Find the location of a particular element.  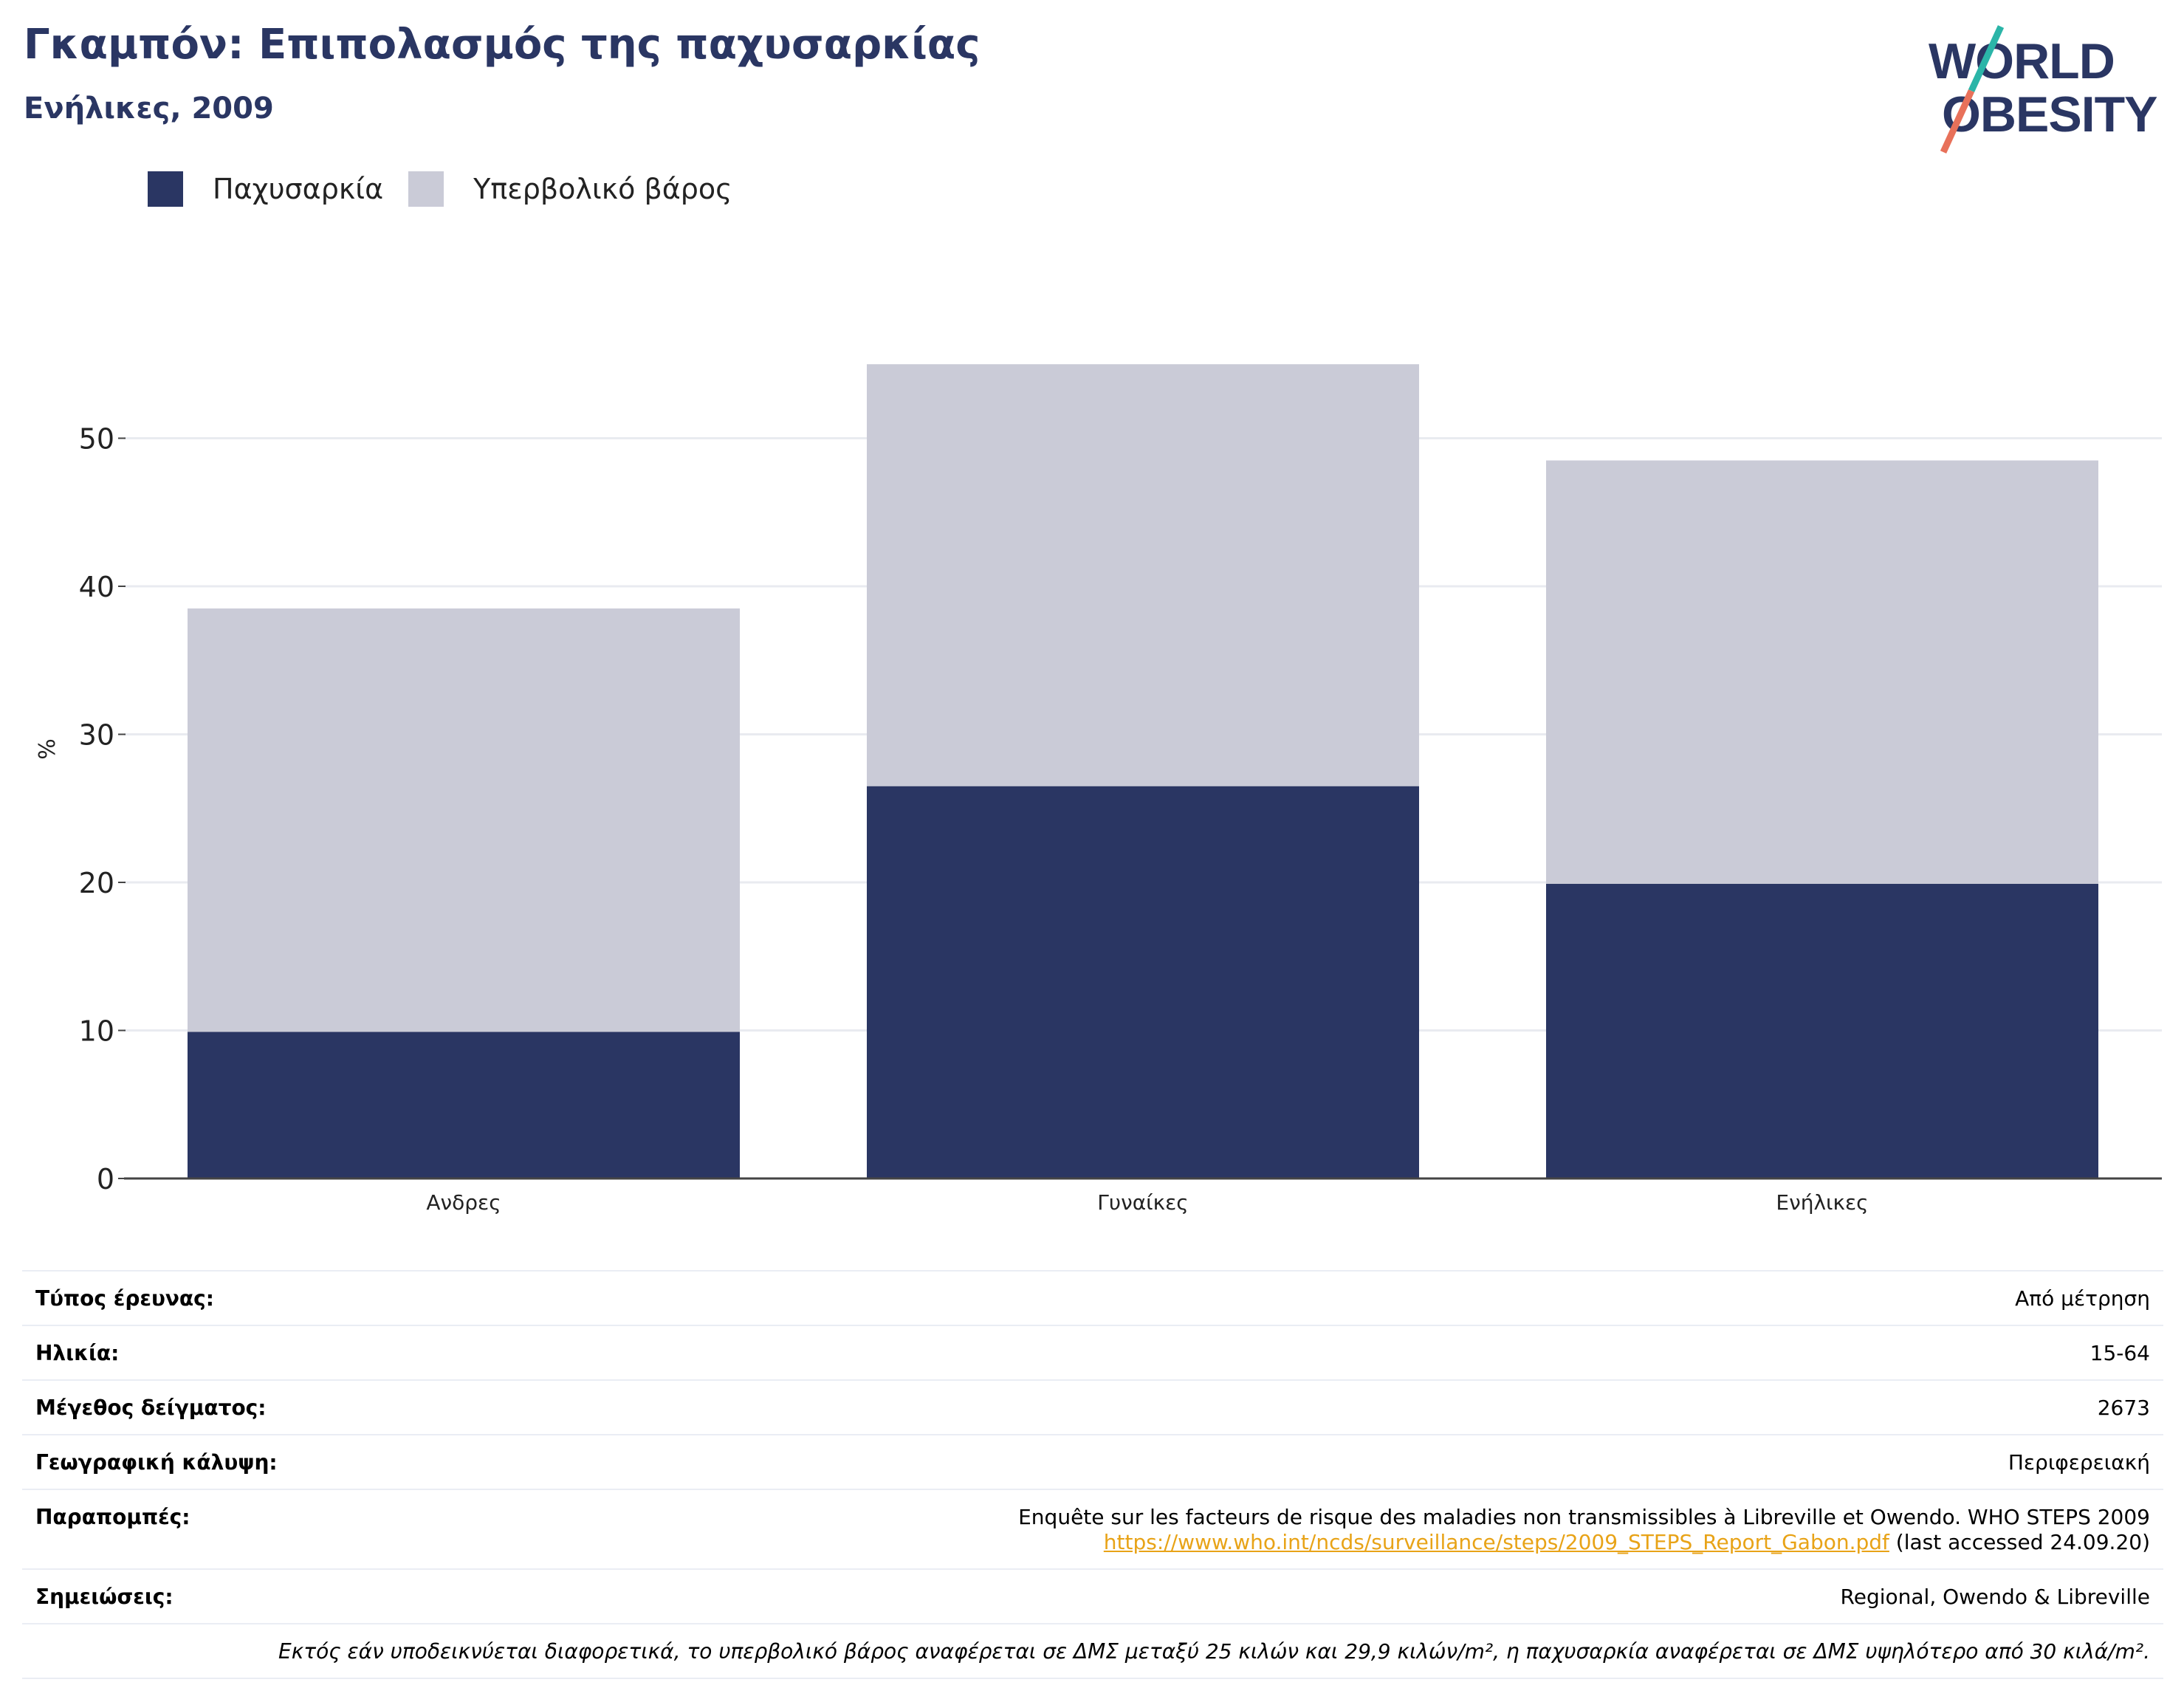

legend-item-overweight: Υπερβολικό βάρος is located at coordinates (570, 189).